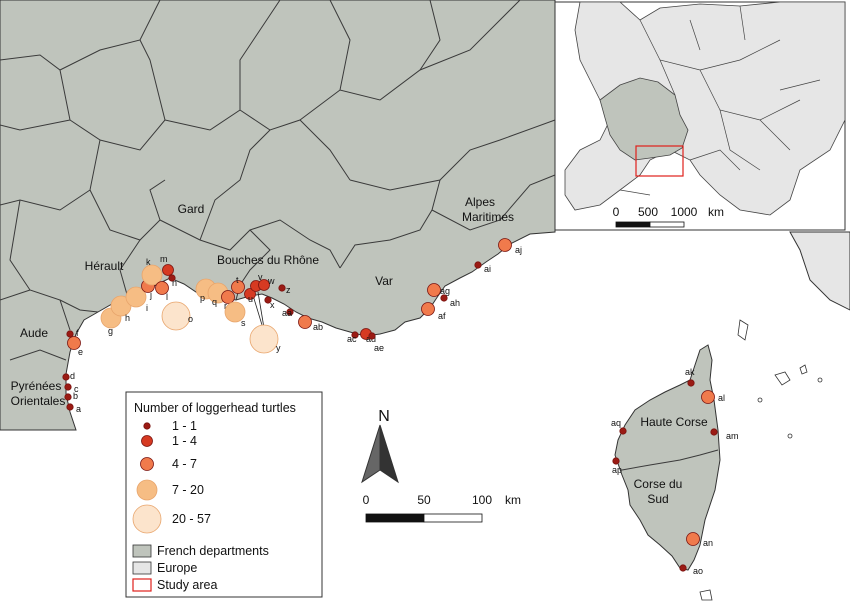 The image size is (850, 602). I want to click on site-label-a: a, so click(78, 409).